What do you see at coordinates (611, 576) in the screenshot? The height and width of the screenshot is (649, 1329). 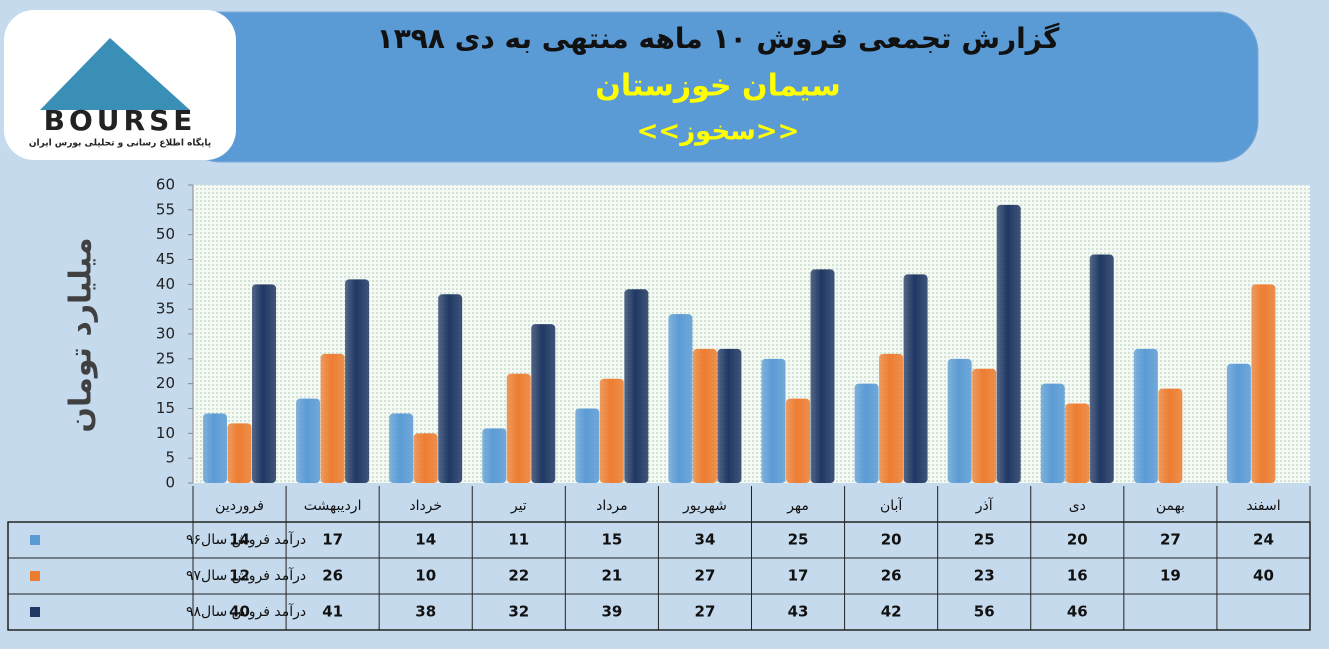 I see `table-value: 21` at bounding box center [611, 576].